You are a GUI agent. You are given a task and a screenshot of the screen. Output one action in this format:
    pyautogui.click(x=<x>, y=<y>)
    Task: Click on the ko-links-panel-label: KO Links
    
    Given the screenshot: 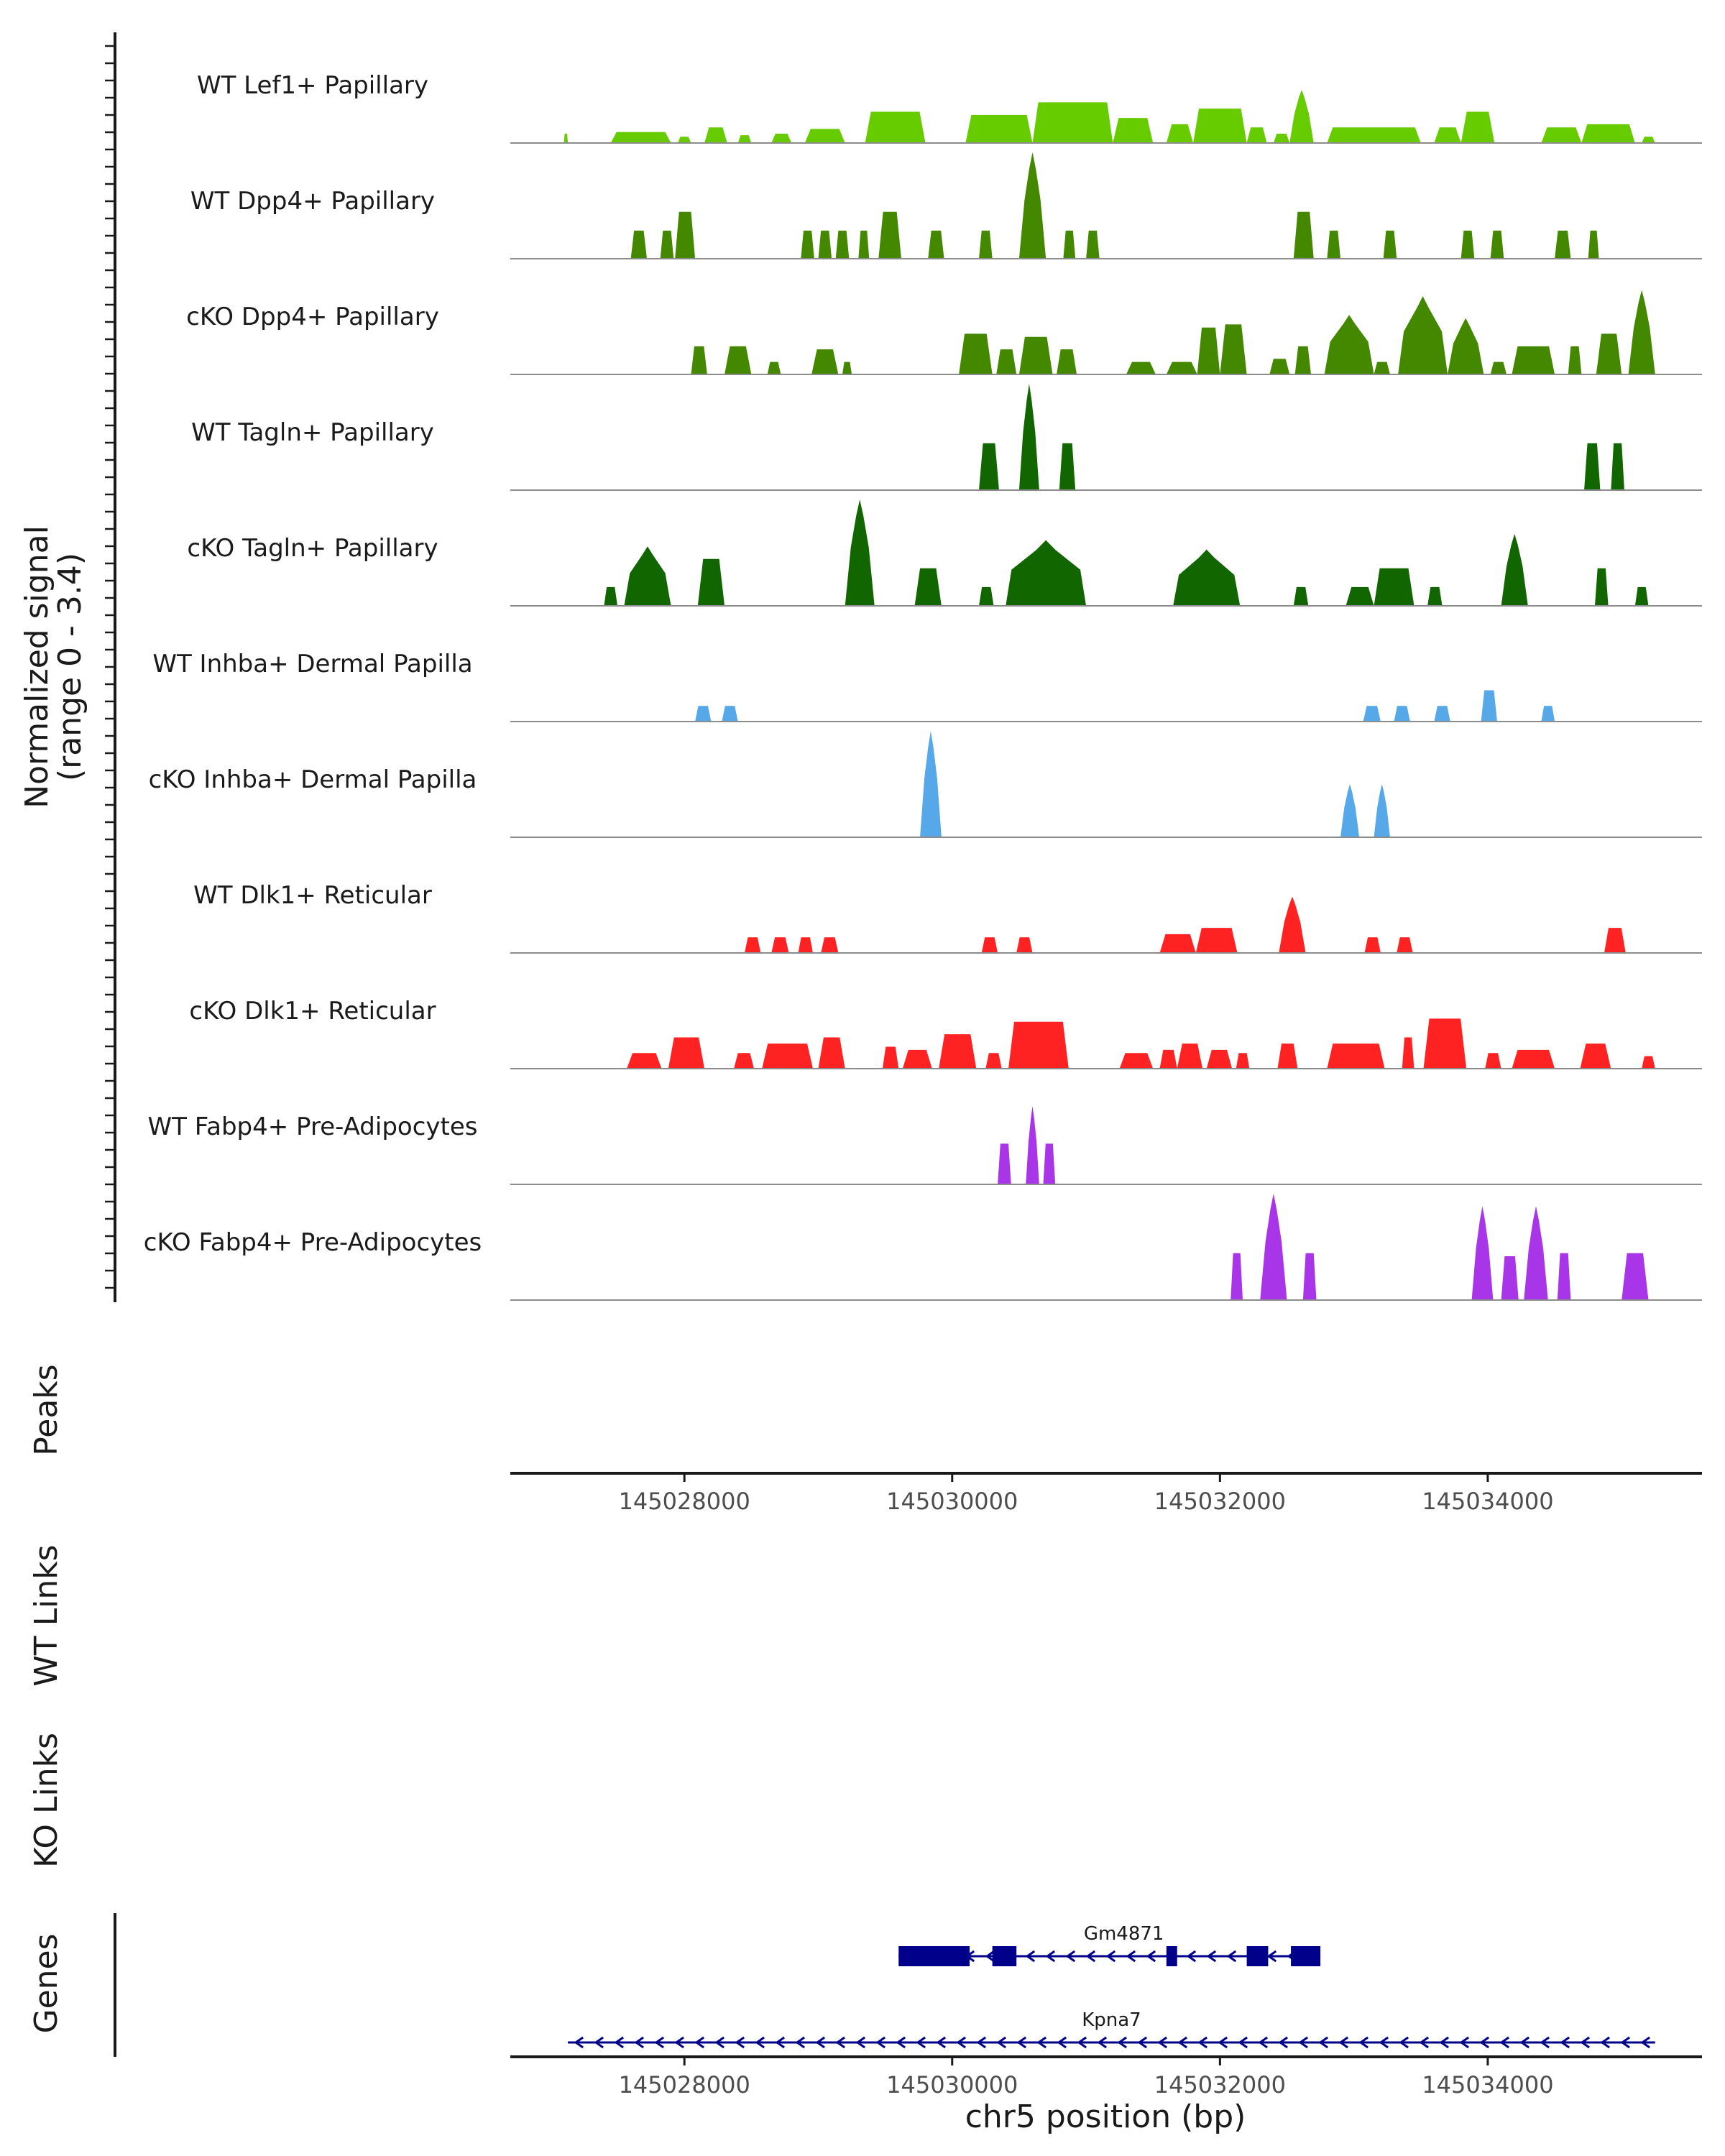 What is the action you would take?
    pyautogui.click(x=46, y=1800)
    